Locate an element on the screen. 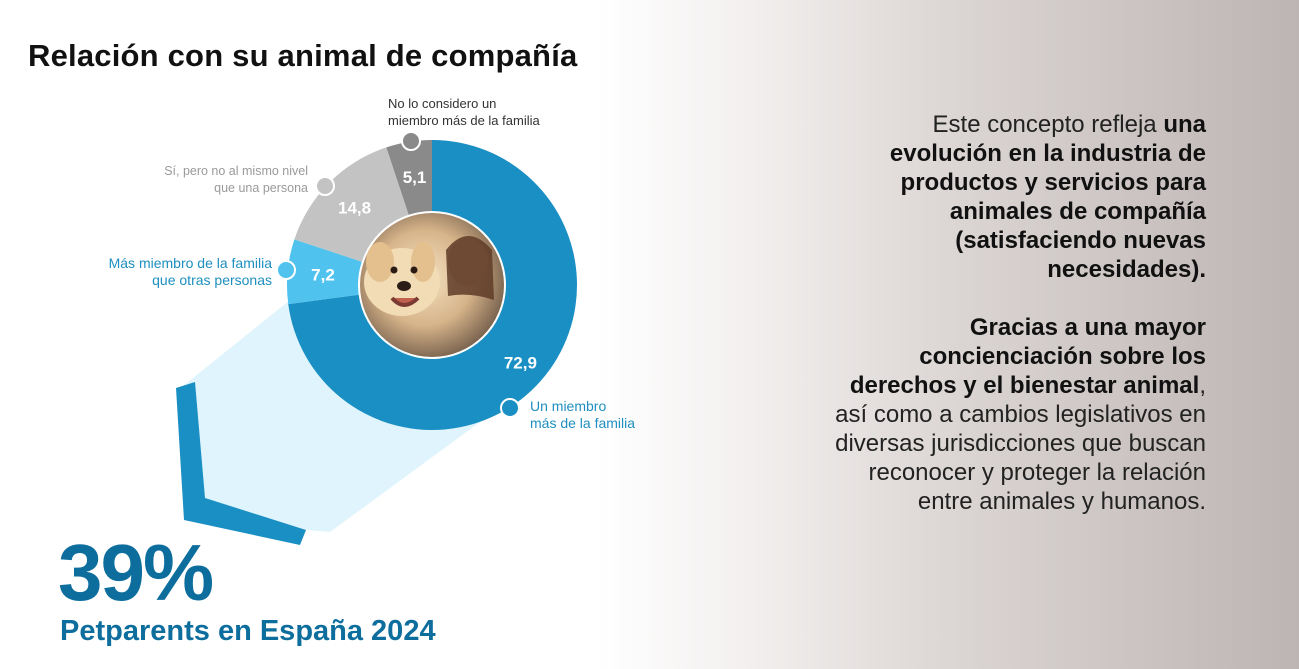  legend-dot-nolo is located at coordinates (411, 141).